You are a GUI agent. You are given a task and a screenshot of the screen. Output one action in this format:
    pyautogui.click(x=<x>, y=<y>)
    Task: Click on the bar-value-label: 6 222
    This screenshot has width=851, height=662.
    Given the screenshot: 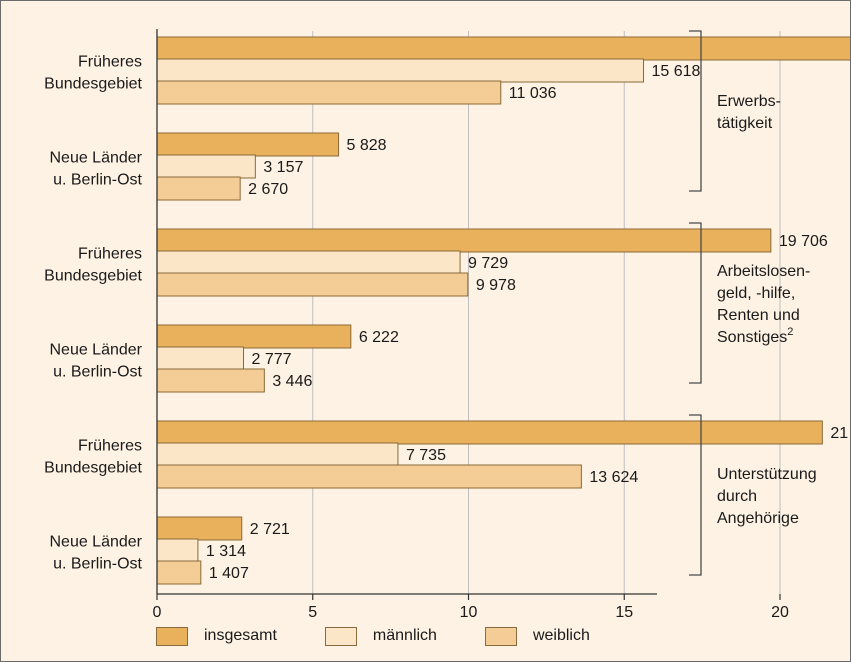 What is the action you would take?
    pyautogui.click(x=379, y=337)
    